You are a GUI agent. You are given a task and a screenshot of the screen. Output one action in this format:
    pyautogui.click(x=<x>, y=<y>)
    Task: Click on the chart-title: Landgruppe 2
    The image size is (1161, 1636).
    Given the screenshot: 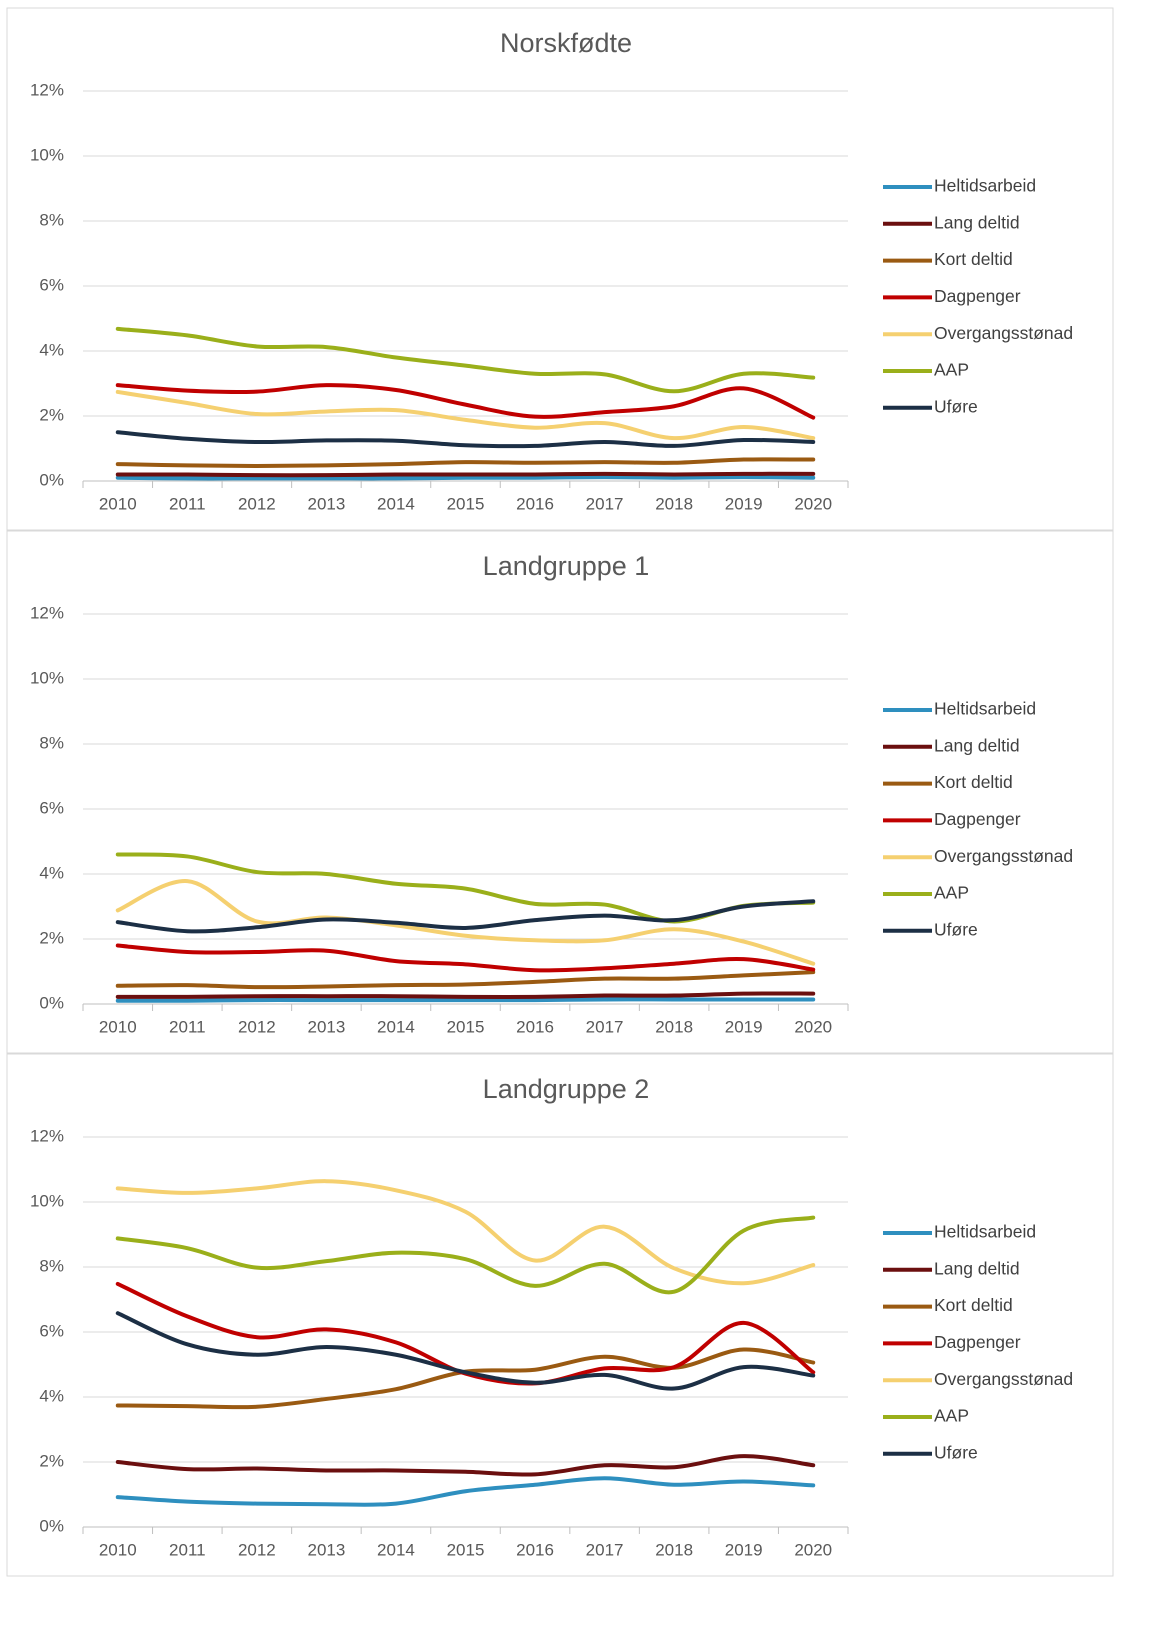 What is the action you would take?
    pyautogui.click(x=566, y=1089)
    